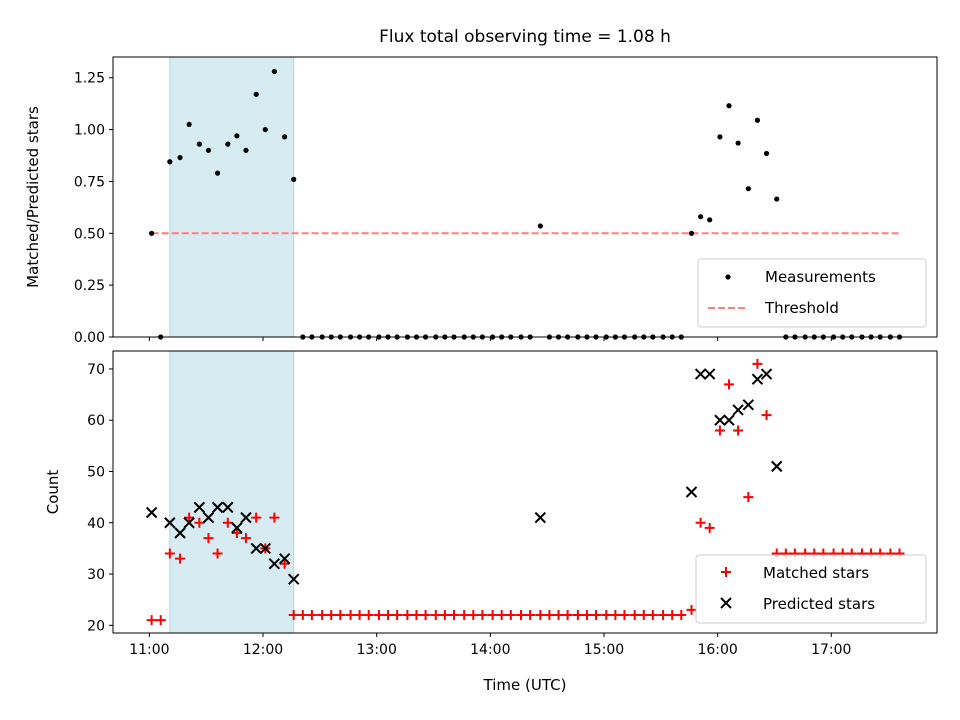  What do you see at coordinates (96, 524) in the screenshot?
I see `y-tick-label: 40` at bounding box center [96, 524].